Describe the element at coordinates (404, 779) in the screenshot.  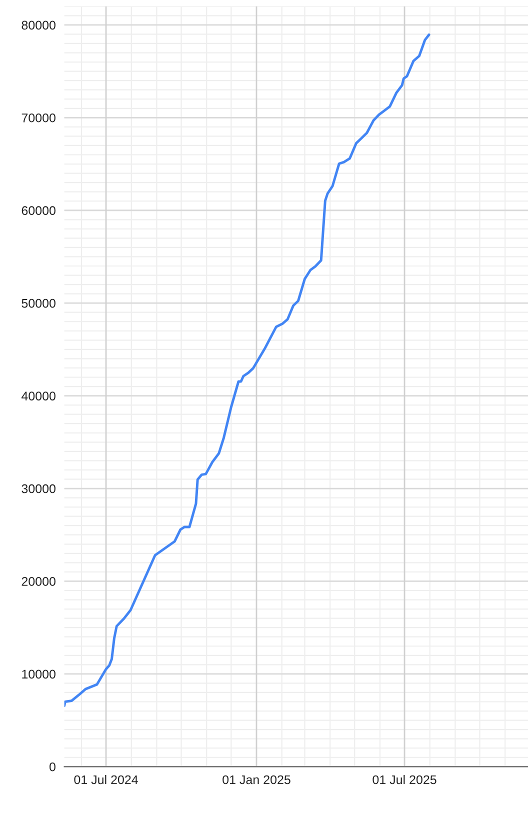
I see `x-tick-label: 01 Jul 2025` at that location.